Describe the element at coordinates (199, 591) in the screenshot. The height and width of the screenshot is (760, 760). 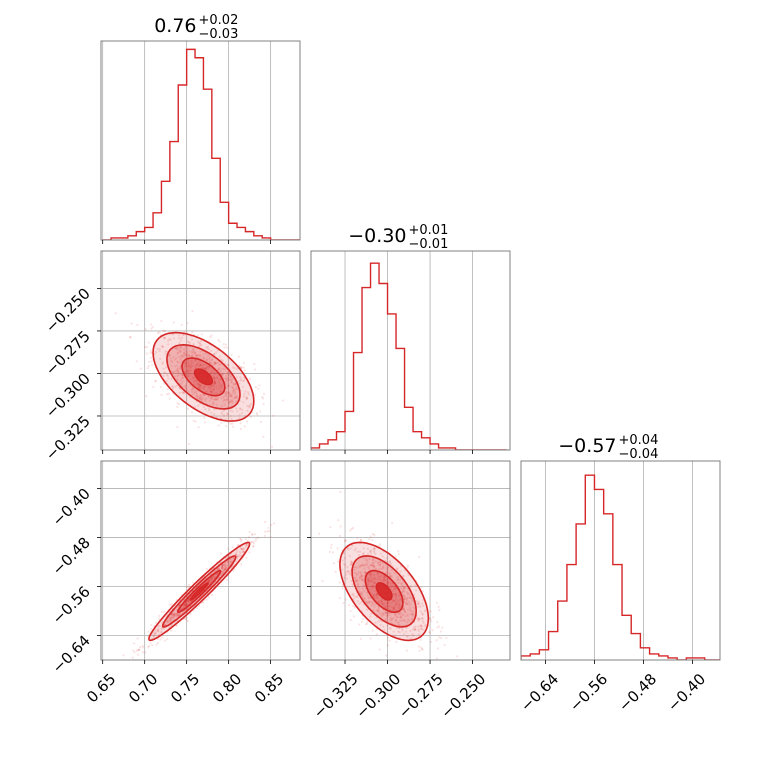
I see `density-contour` at that location.